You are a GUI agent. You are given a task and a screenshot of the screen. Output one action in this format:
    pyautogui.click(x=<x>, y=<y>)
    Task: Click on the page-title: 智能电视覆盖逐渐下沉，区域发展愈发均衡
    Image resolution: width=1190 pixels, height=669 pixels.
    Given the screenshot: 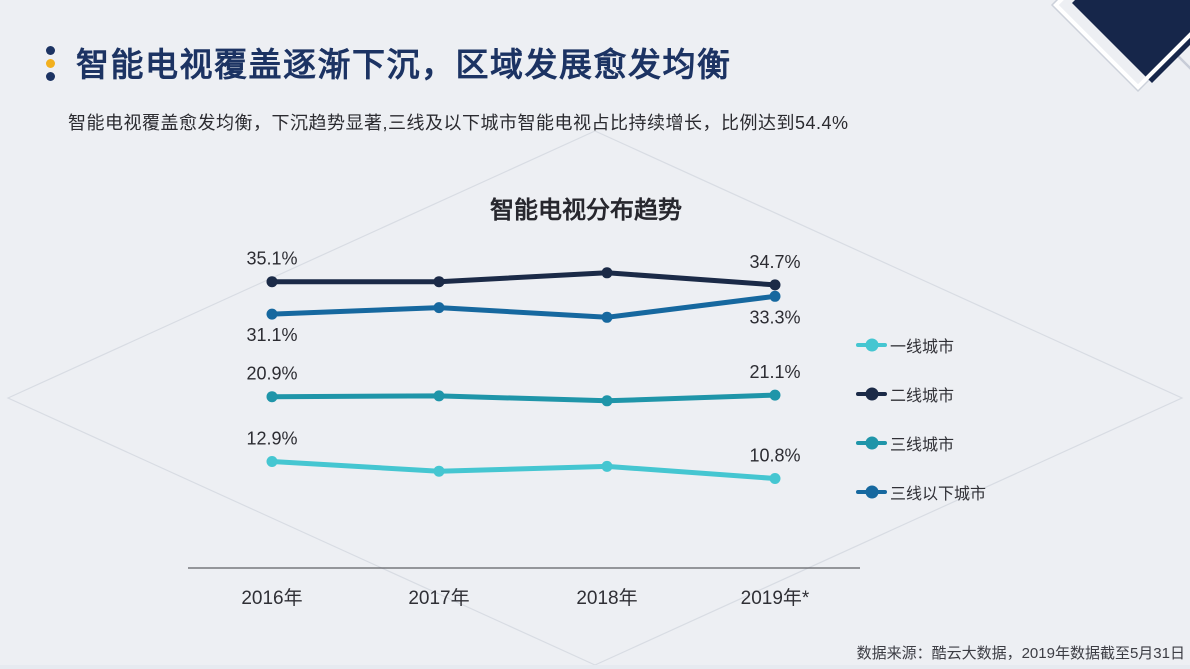 What is the action you would take?
    pyautogui.click(x=404, y=64)
    